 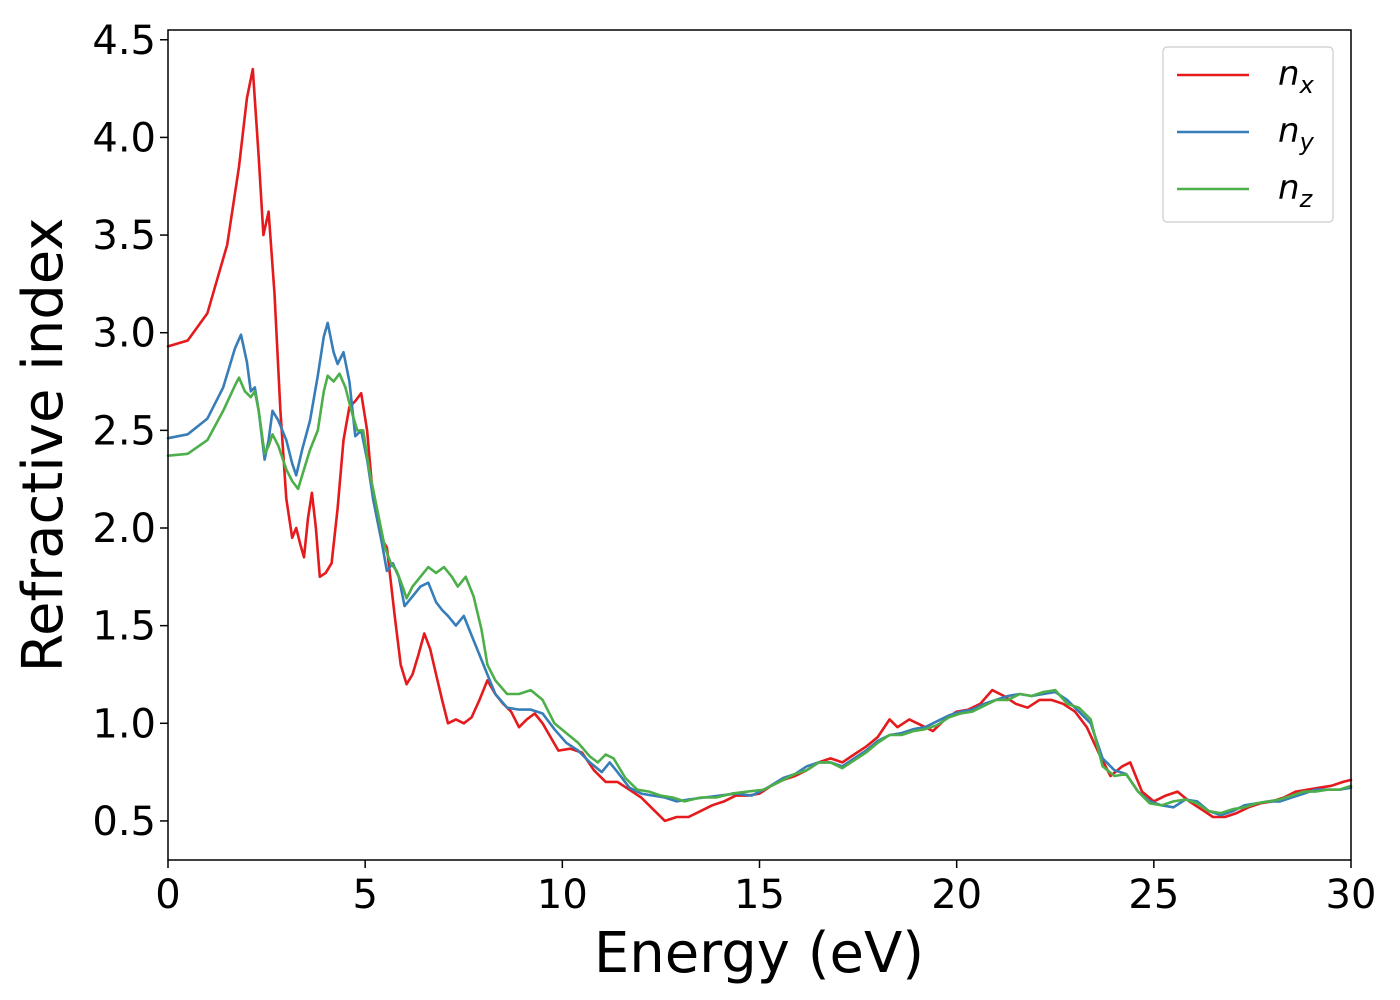 I want to click on legend-entries: nx ny nz, so click(x=1246, y=133).